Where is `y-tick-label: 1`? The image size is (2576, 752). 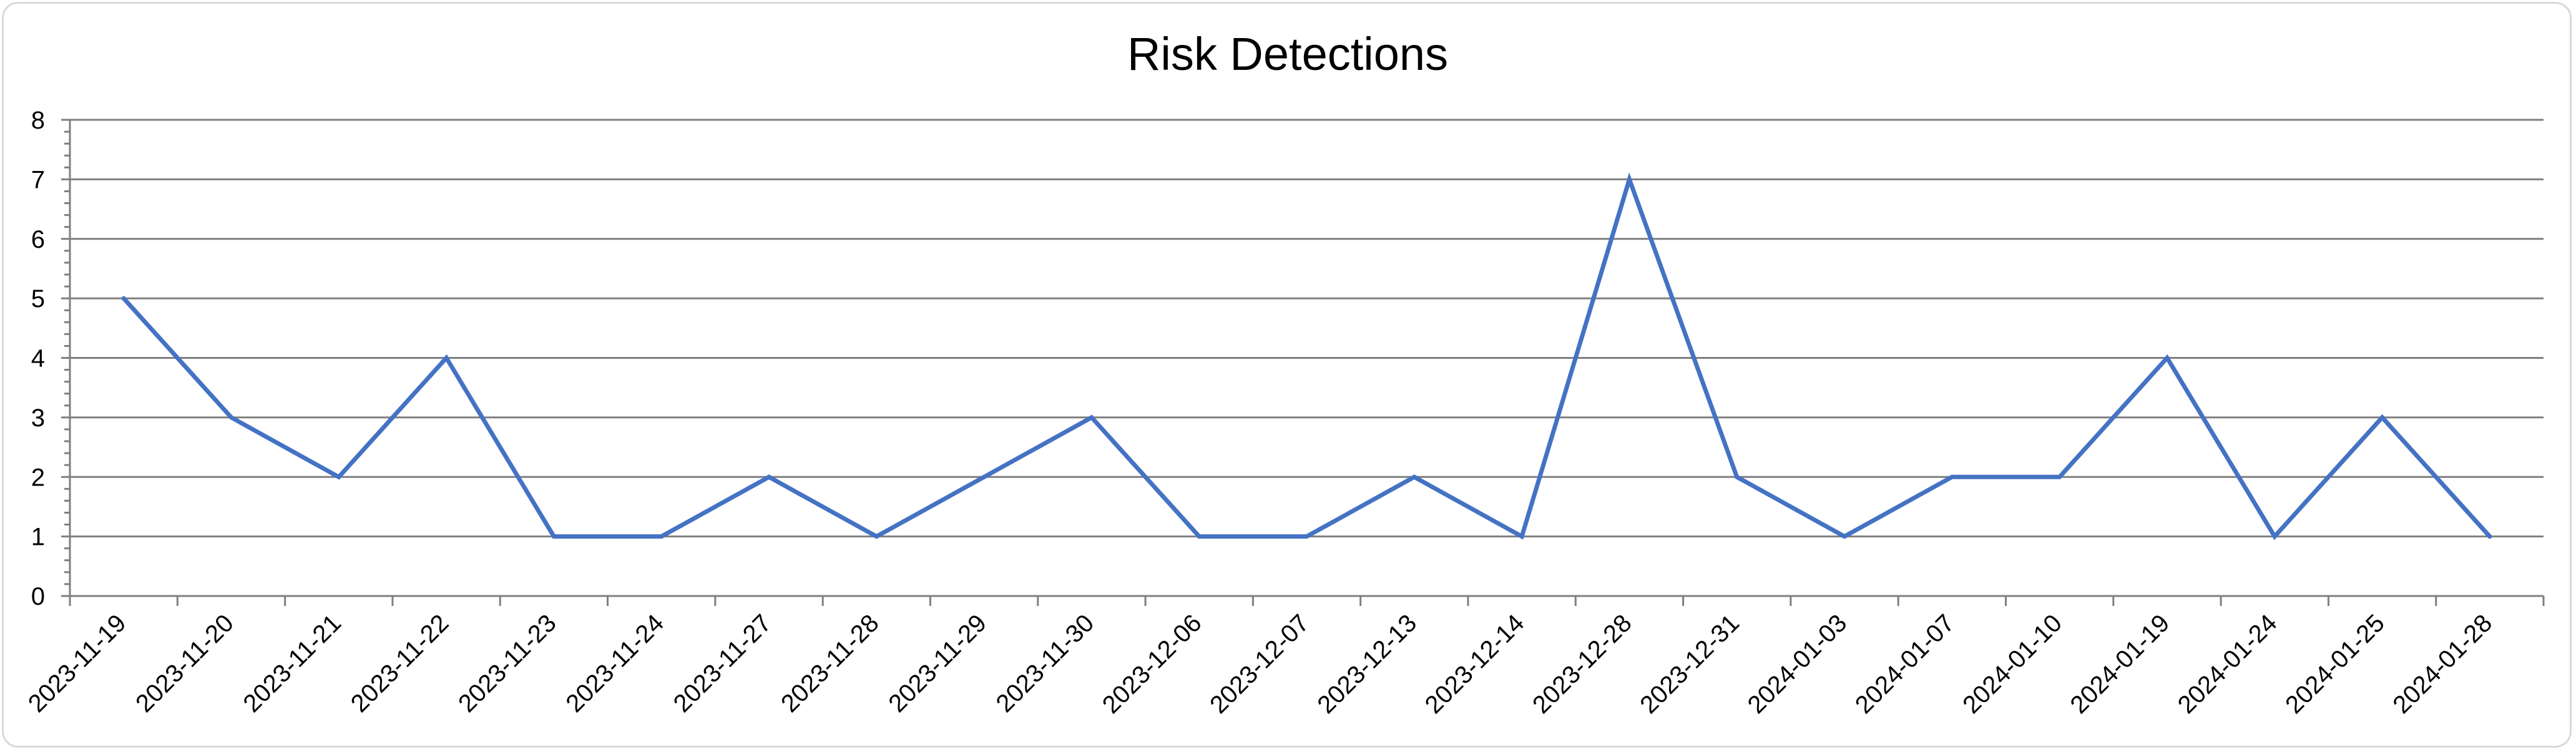 y-tick-label: 1 is located at coordinates (38, 537).